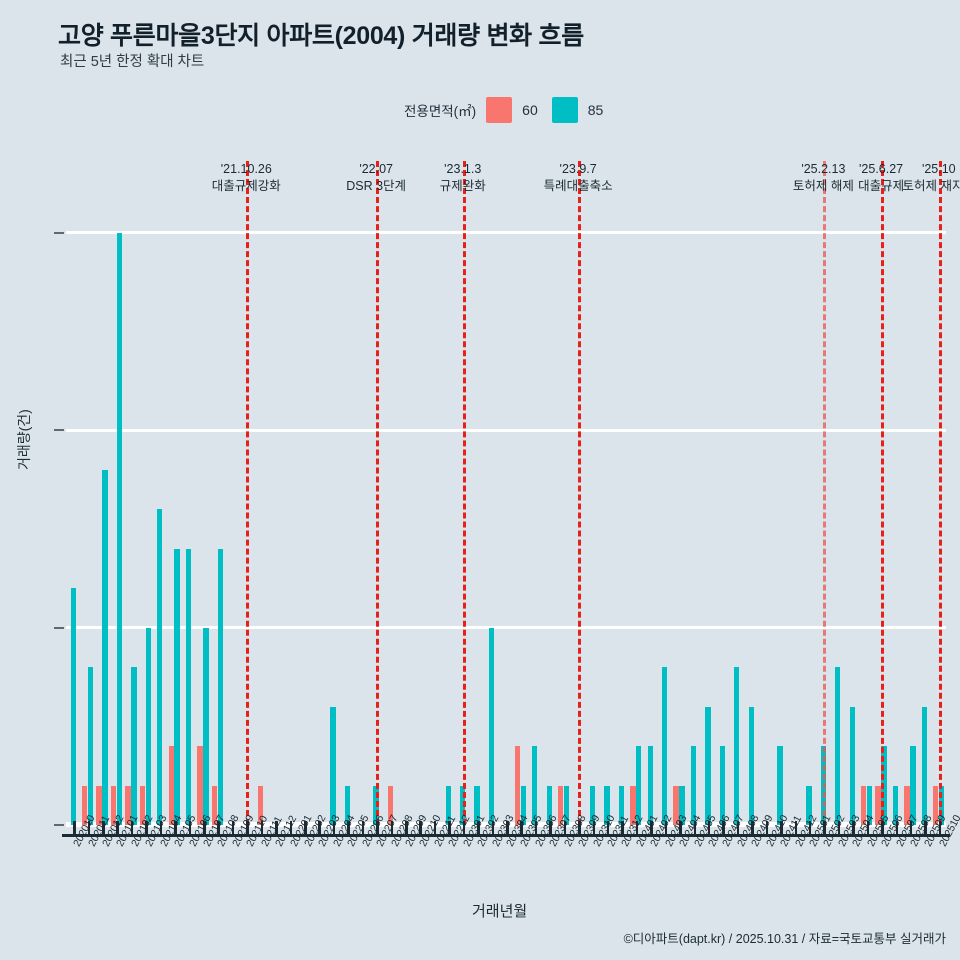 The width and height of the screenshot is (960, 960). I want to click on annotation-202309: '23.9.7 특례대출축소, so click(578, 178).